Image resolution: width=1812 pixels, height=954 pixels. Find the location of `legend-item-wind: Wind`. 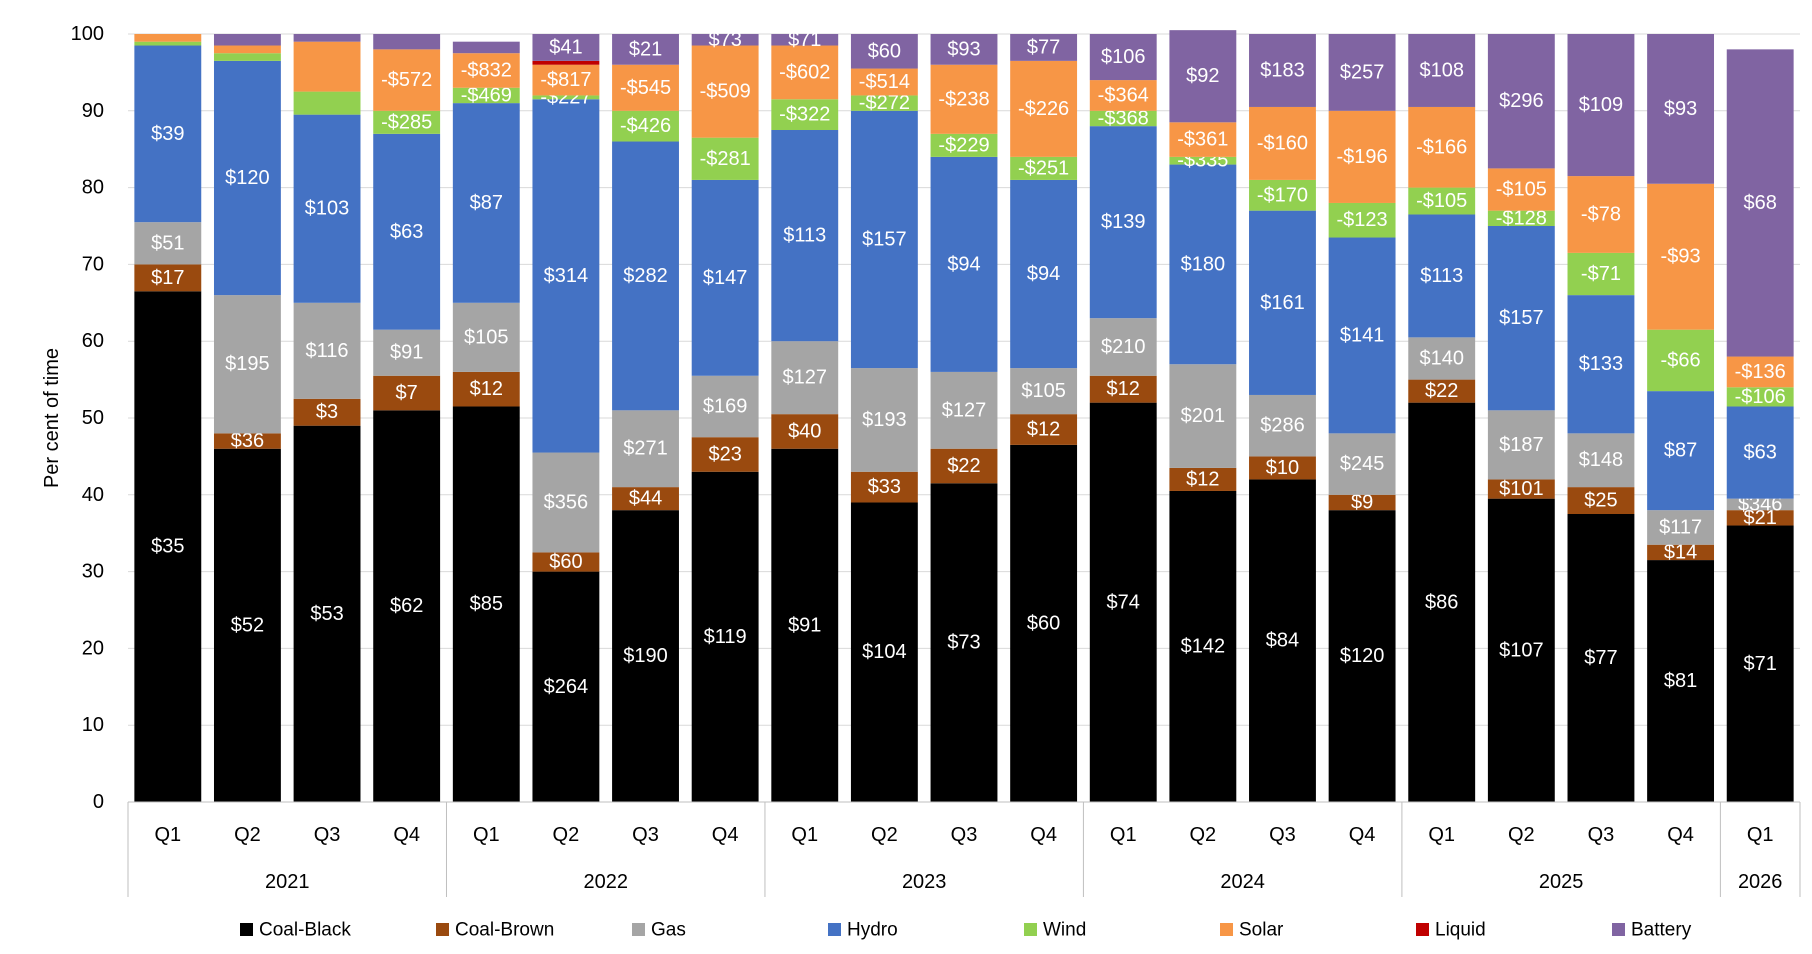

legend-item-wind: Wind is located at coordinates (1055, 930).